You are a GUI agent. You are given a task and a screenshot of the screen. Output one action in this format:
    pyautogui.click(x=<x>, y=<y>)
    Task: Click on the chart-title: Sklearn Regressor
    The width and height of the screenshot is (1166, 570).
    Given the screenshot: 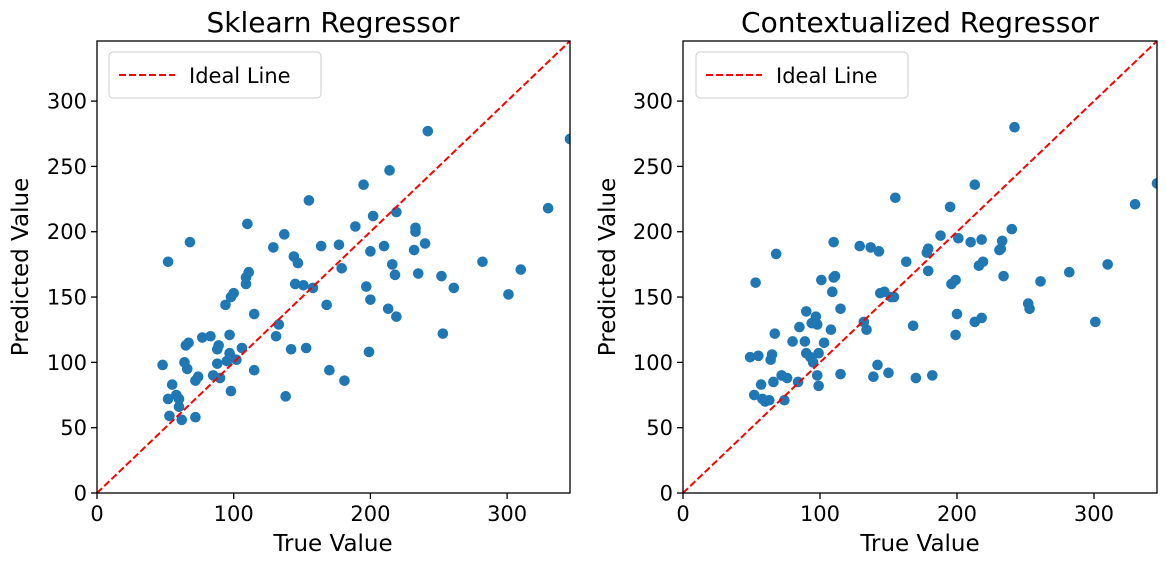 What is the action you would take?
    pyautogui.click(x=333, y=22)
    